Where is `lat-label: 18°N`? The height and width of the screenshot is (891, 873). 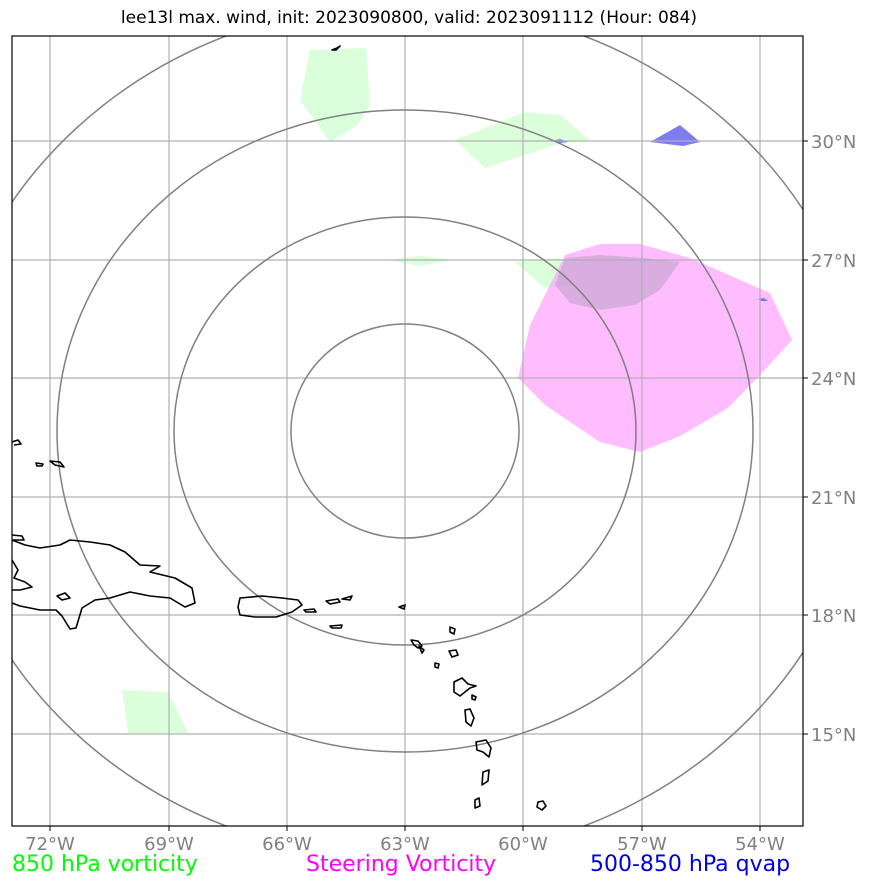 lat-label: 18°N is located at coordinates (833, 616).